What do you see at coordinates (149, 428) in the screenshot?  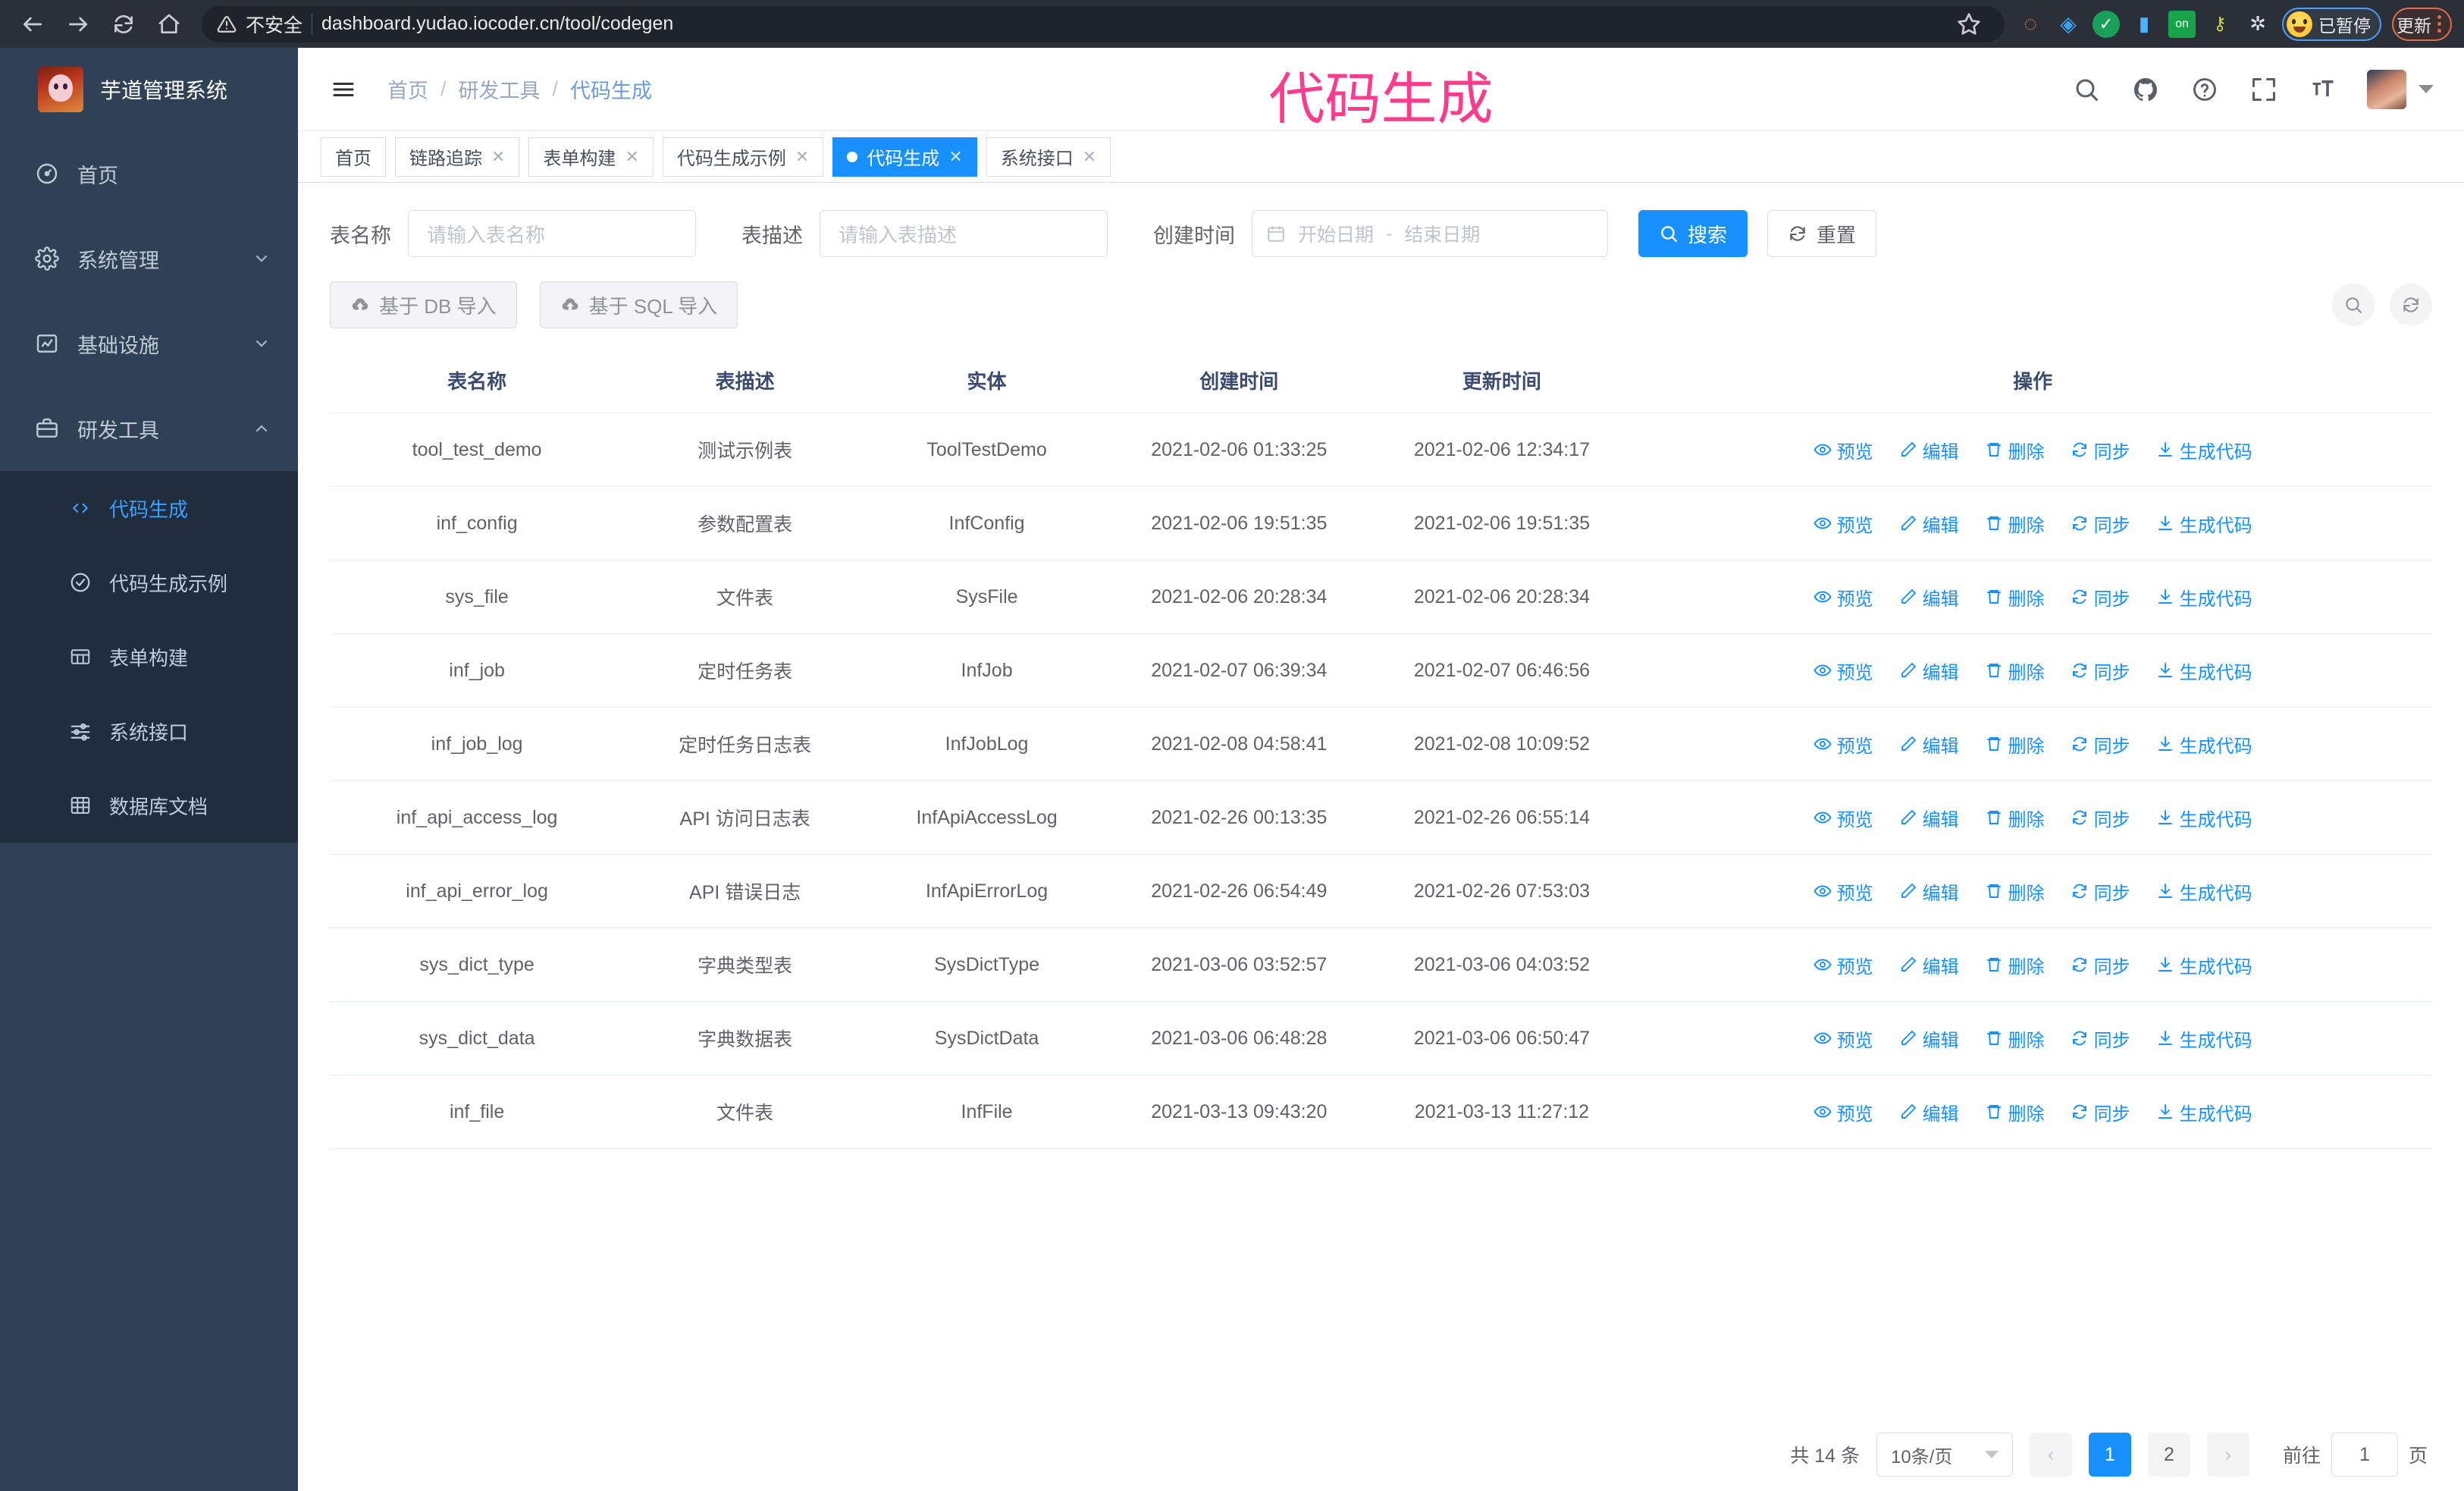 I see `sidebar-item-dev-tools: 研发工具` at bounding box center [149, 428].